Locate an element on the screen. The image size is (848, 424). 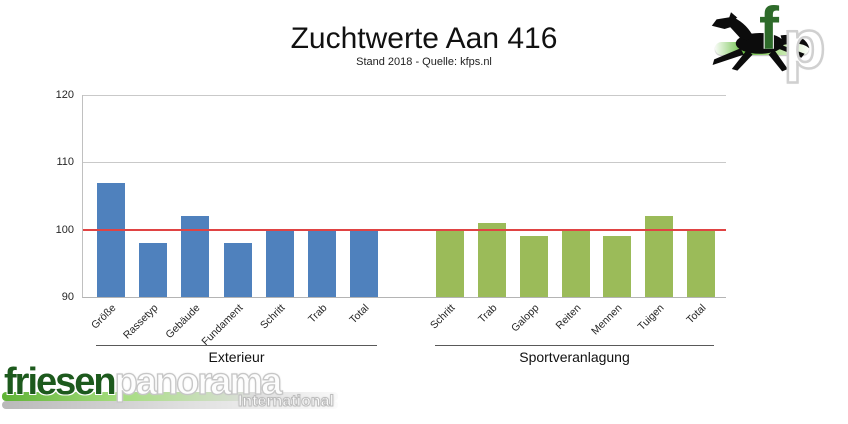
y-axis-tick-label: 120 is located at coordinates (64, 95).